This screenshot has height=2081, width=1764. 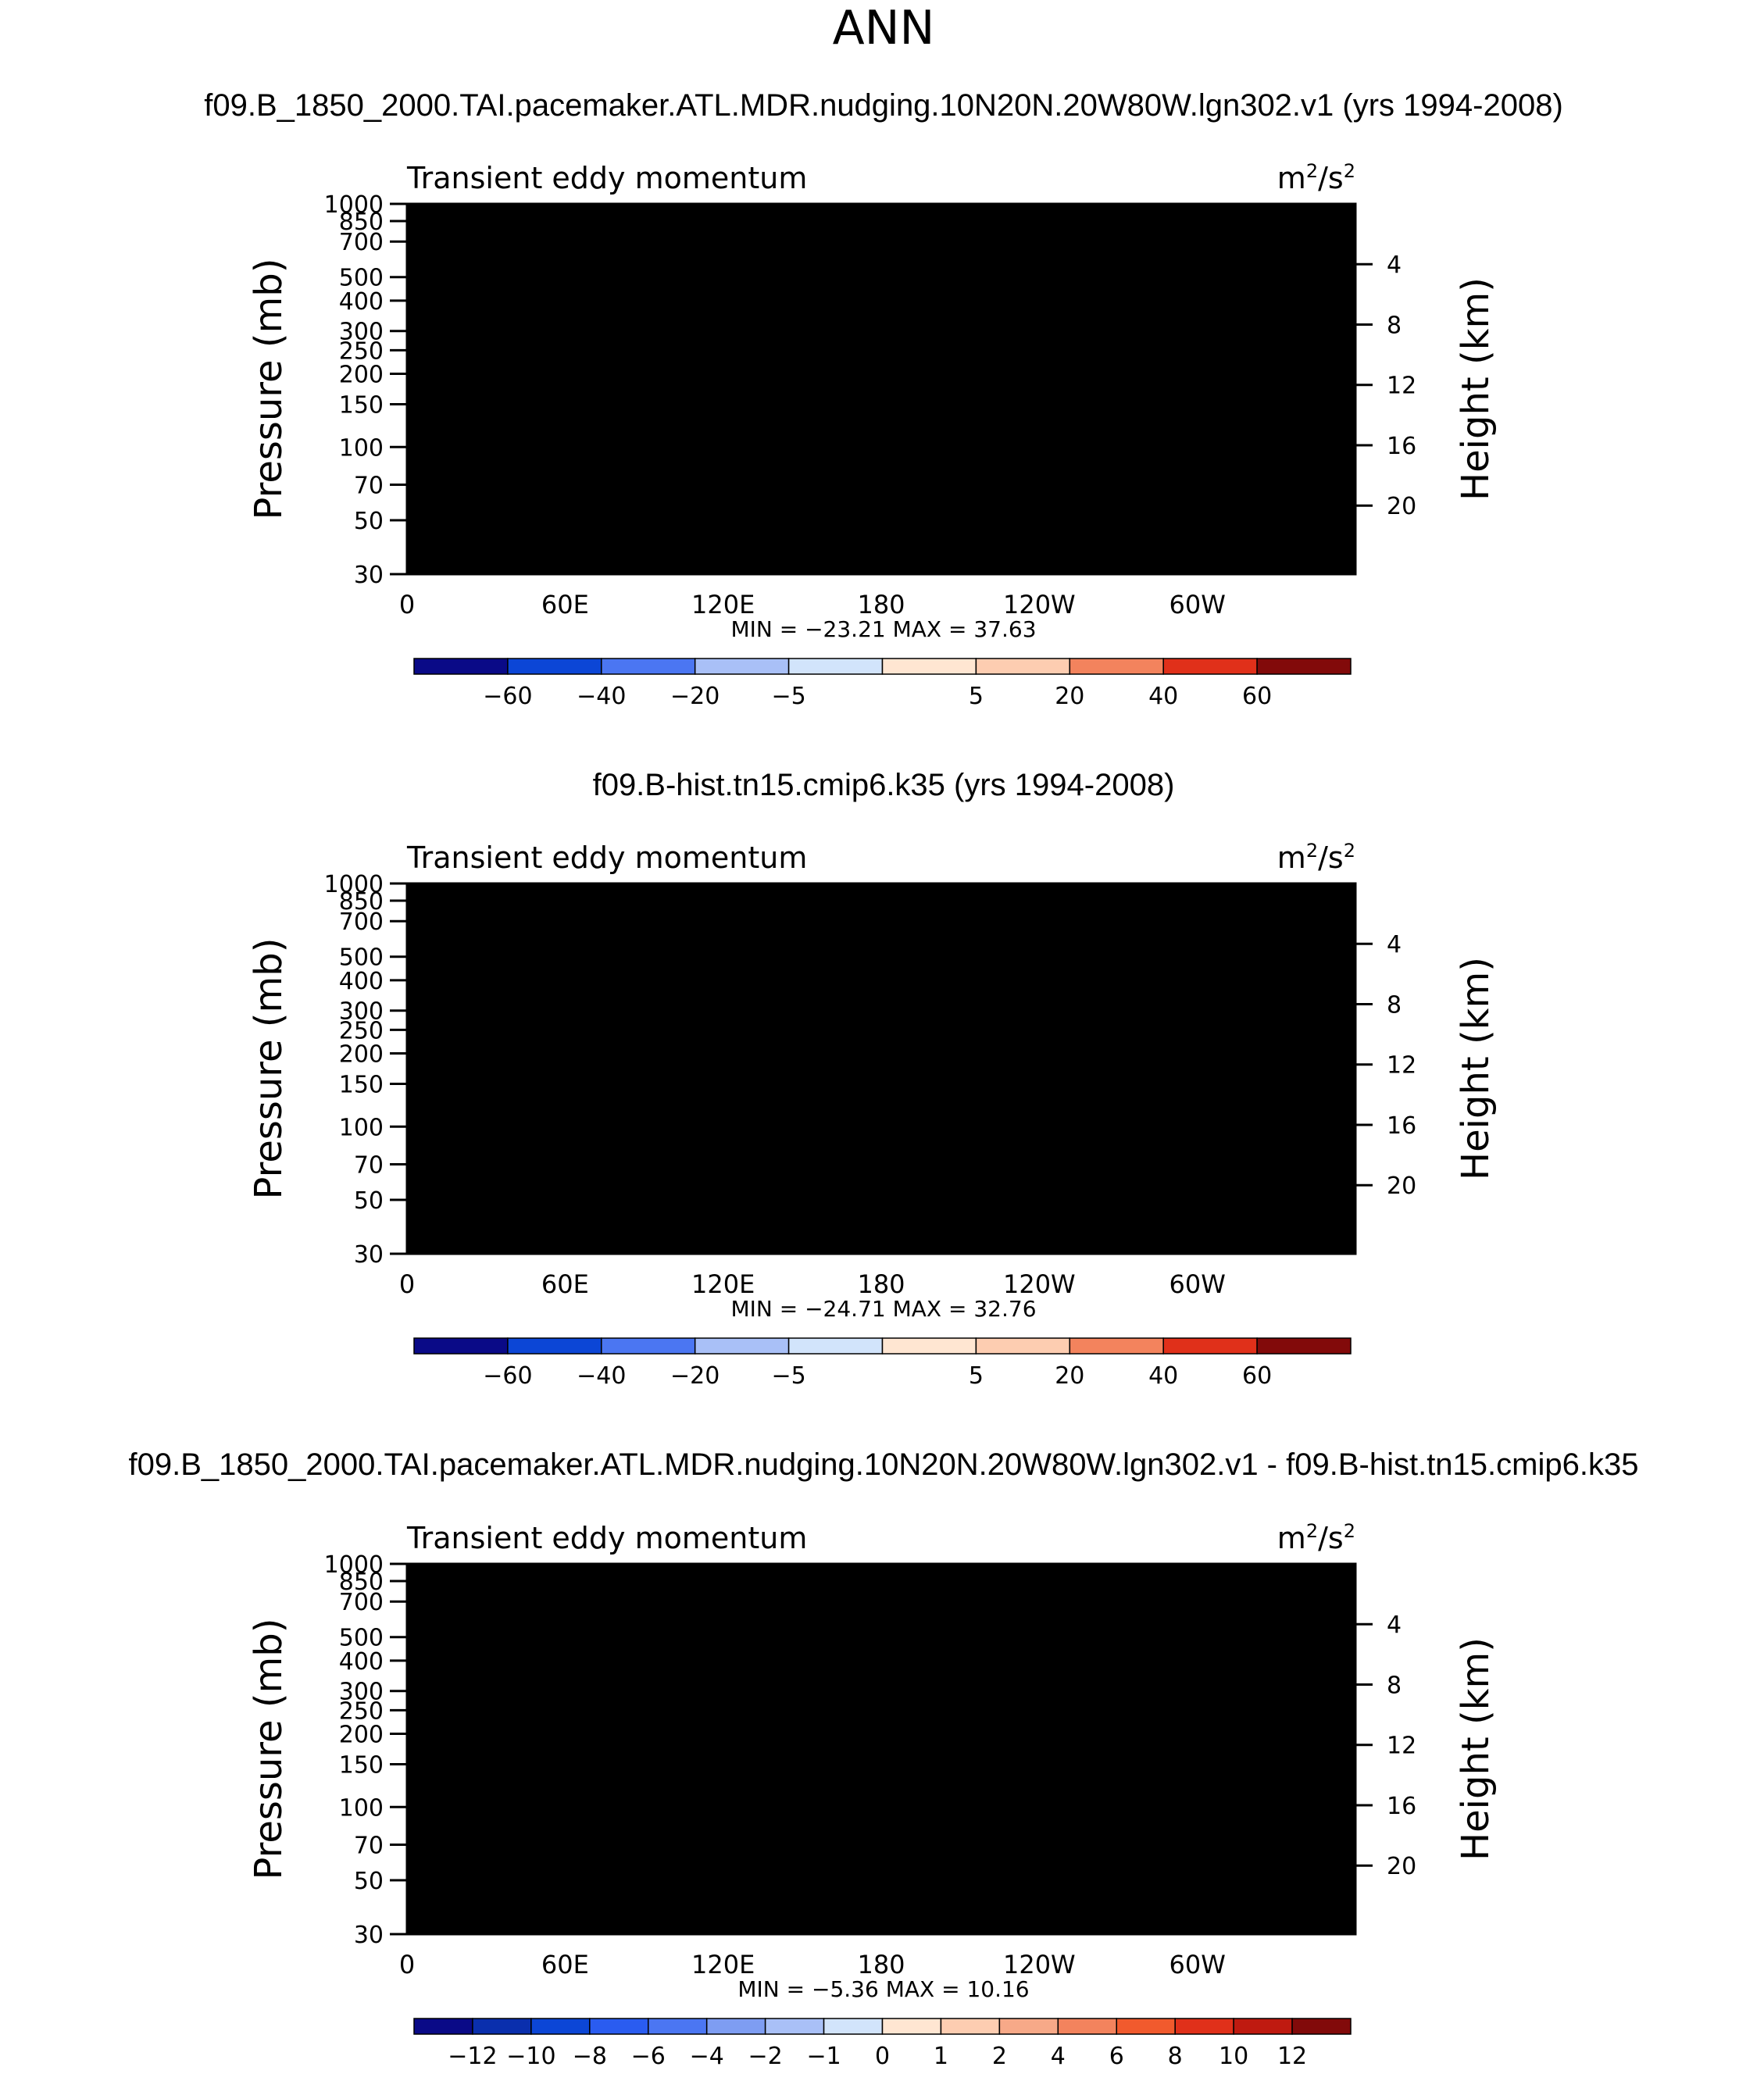 What do you see at coordinates (1316, 177) in the screenshot?
I see `units-label: m2/s2` at bounding box center [1316, 177].